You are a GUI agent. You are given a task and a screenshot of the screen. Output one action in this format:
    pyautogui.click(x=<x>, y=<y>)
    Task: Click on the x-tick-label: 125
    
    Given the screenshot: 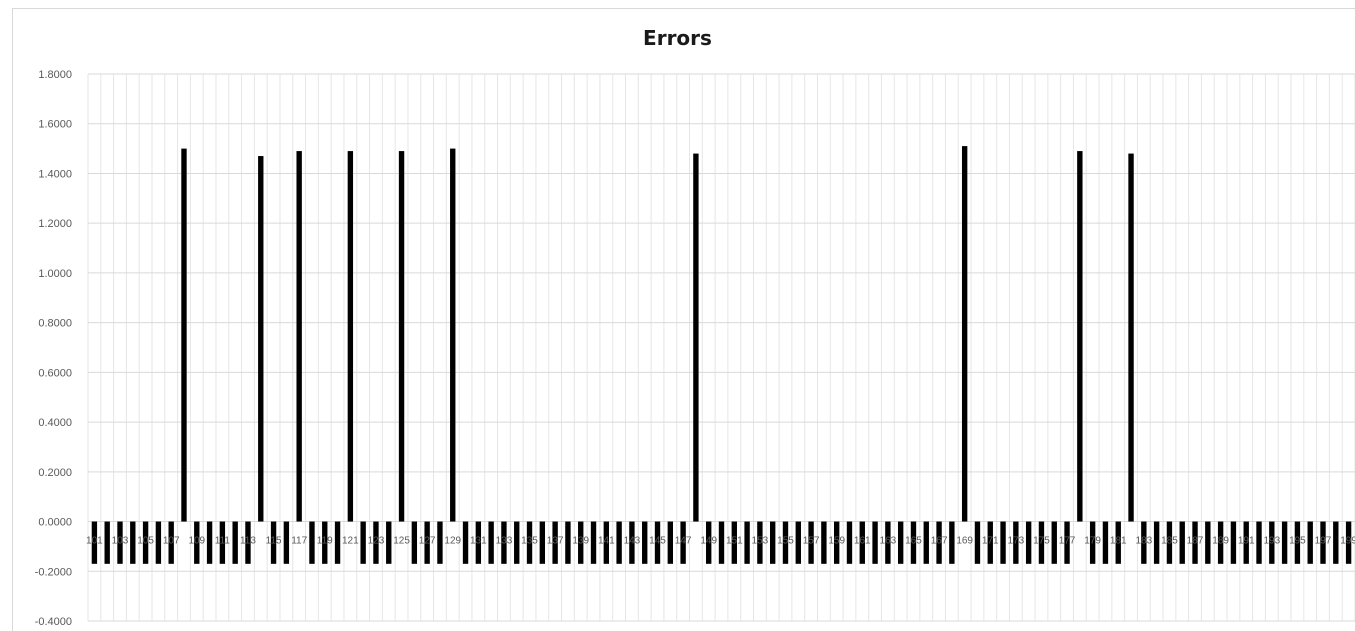 What is the action you would take?
    pyautogui.click(x=401, y=541)
    